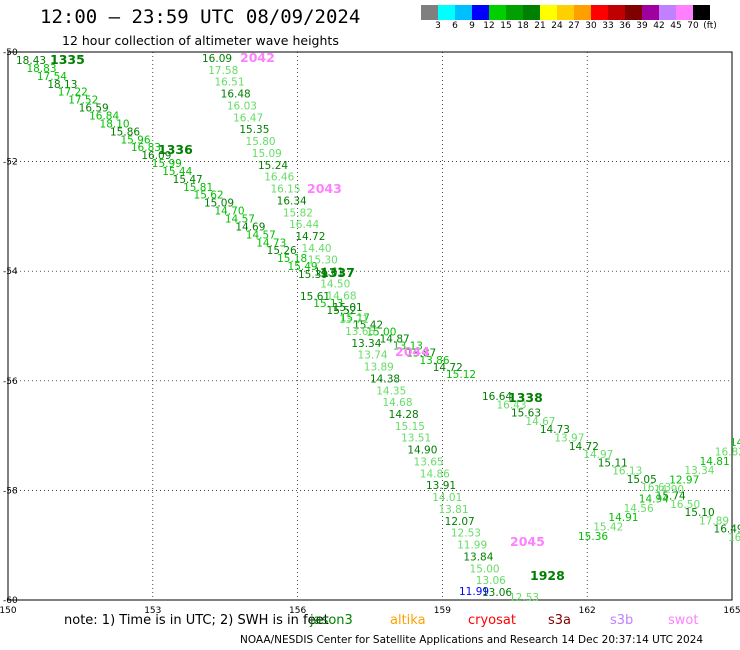  Describe the element at coordinates (625, 26) in the screenshot. I see `legend-label: 36` at that location.